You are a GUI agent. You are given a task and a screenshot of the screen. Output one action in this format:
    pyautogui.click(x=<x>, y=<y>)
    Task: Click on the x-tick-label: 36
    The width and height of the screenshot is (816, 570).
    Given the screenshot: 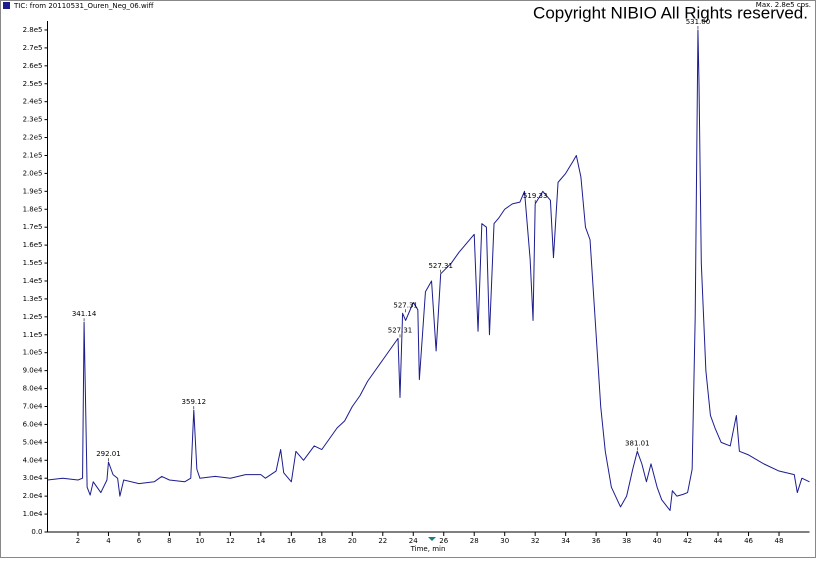 What is the action you would take?
    pyautogui.click(x=596, y=541)
    